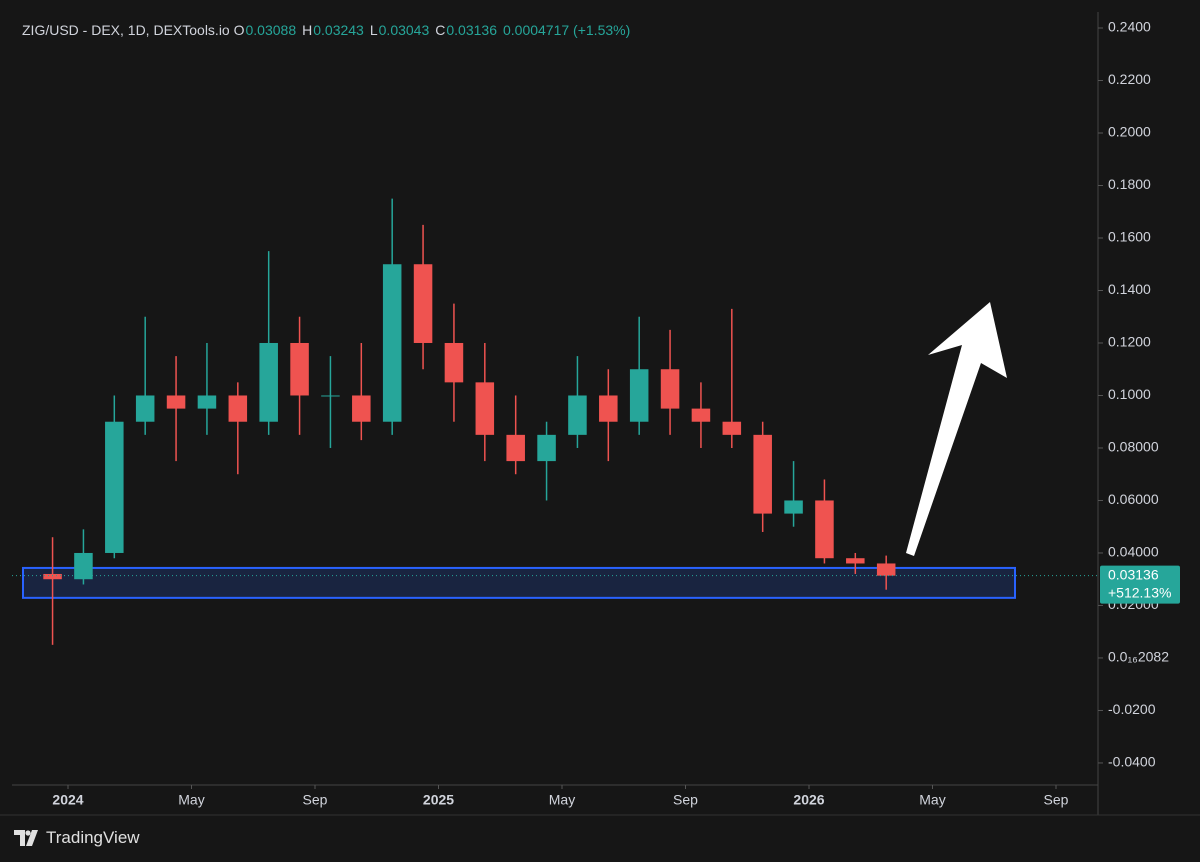 The image size is (1200, 862). What do you see at coordinates (404, 30) in the screenshot?
I see `ohlc-value: 0.03043` at bounding box center [404, 30].